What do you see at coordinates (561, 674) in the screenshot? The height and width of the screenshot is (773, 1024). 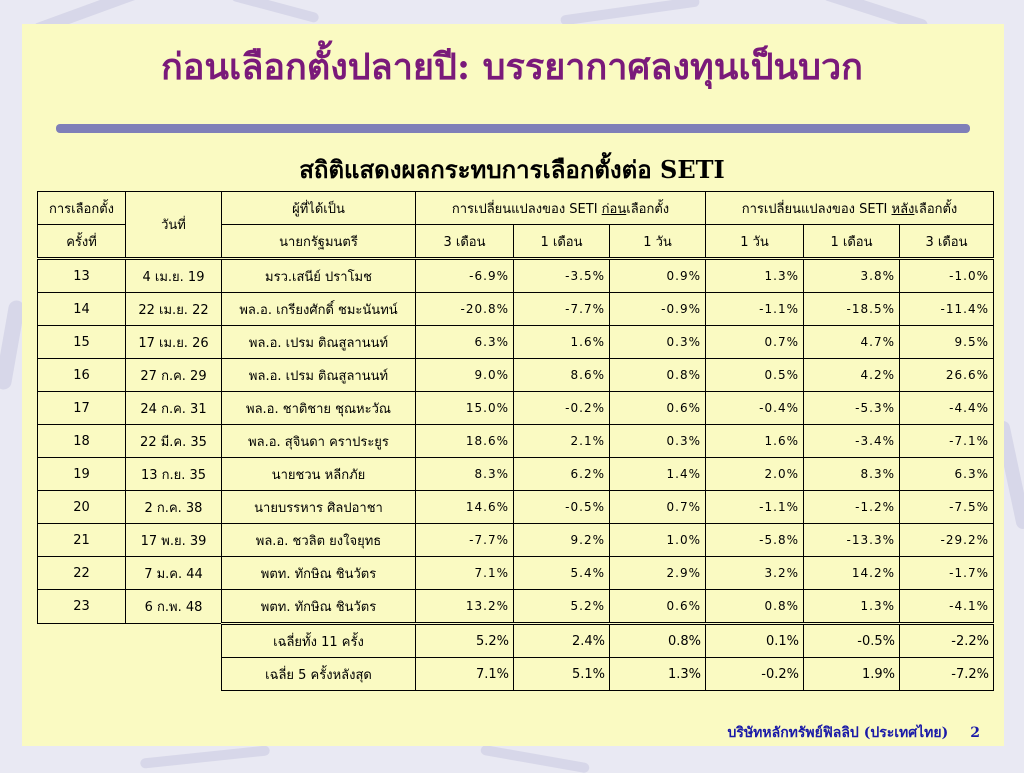 I see `summary-value-cell: 5.1%` at bounding box center [561, 674].